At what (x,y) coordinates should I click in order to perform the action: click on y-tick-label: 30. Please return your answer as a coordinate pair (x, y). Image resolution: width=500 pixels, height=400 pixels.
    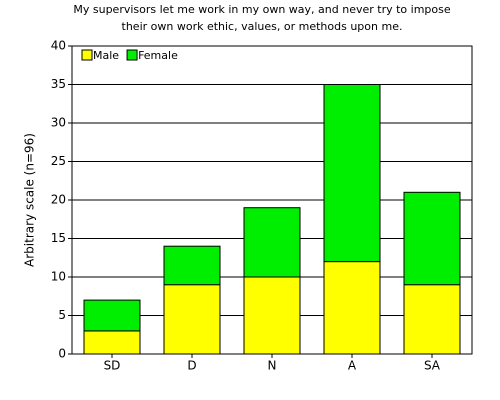
    Looking at the image, I should click on (58, 123).